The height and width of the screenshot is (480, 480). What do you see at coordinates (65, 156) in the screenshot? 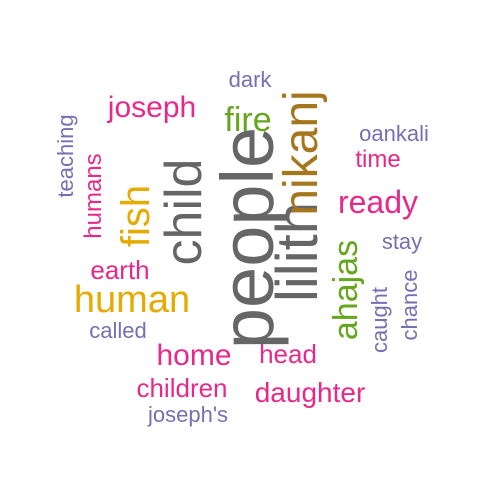
I see `word-teaching: teaching` at bounding box center [65, 156].